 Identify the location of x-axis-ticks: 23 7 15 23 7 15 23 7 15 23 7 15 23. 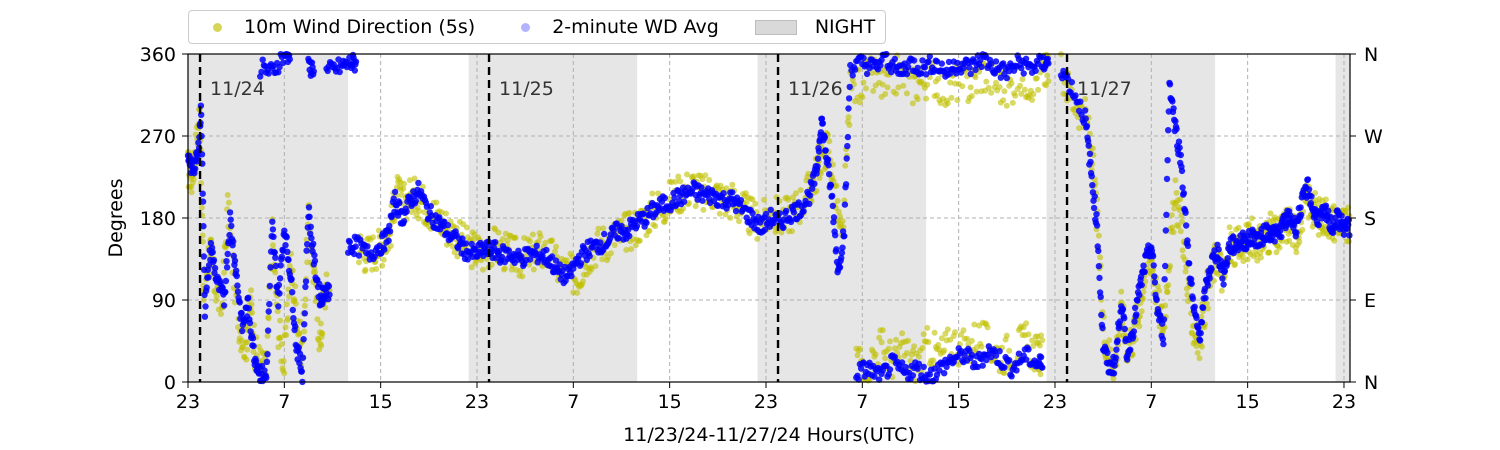
(766, 397).